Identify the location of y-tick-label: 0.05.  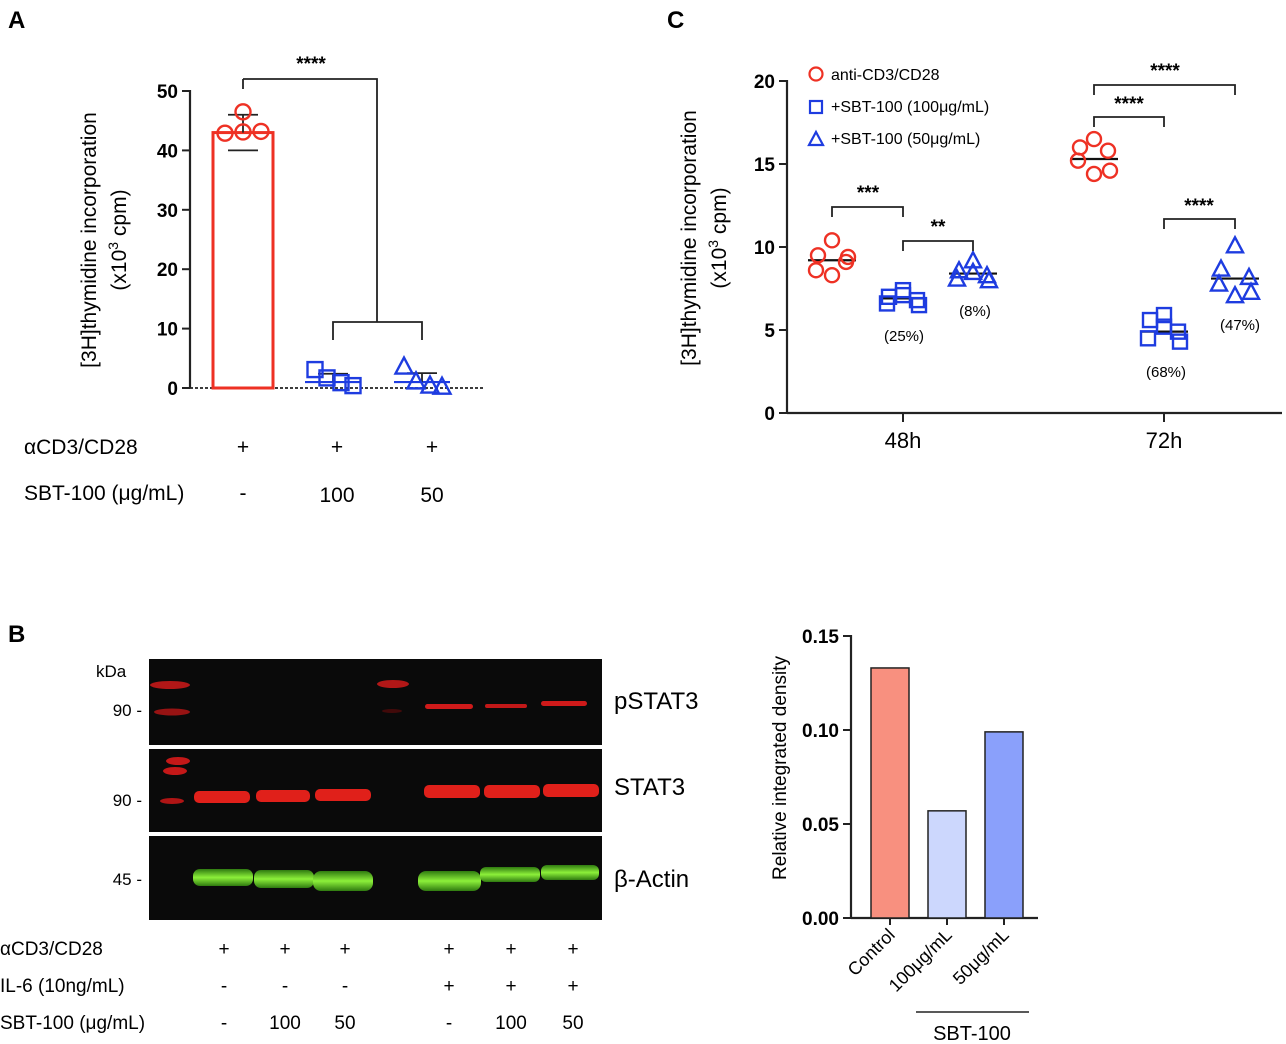
(820, 825).